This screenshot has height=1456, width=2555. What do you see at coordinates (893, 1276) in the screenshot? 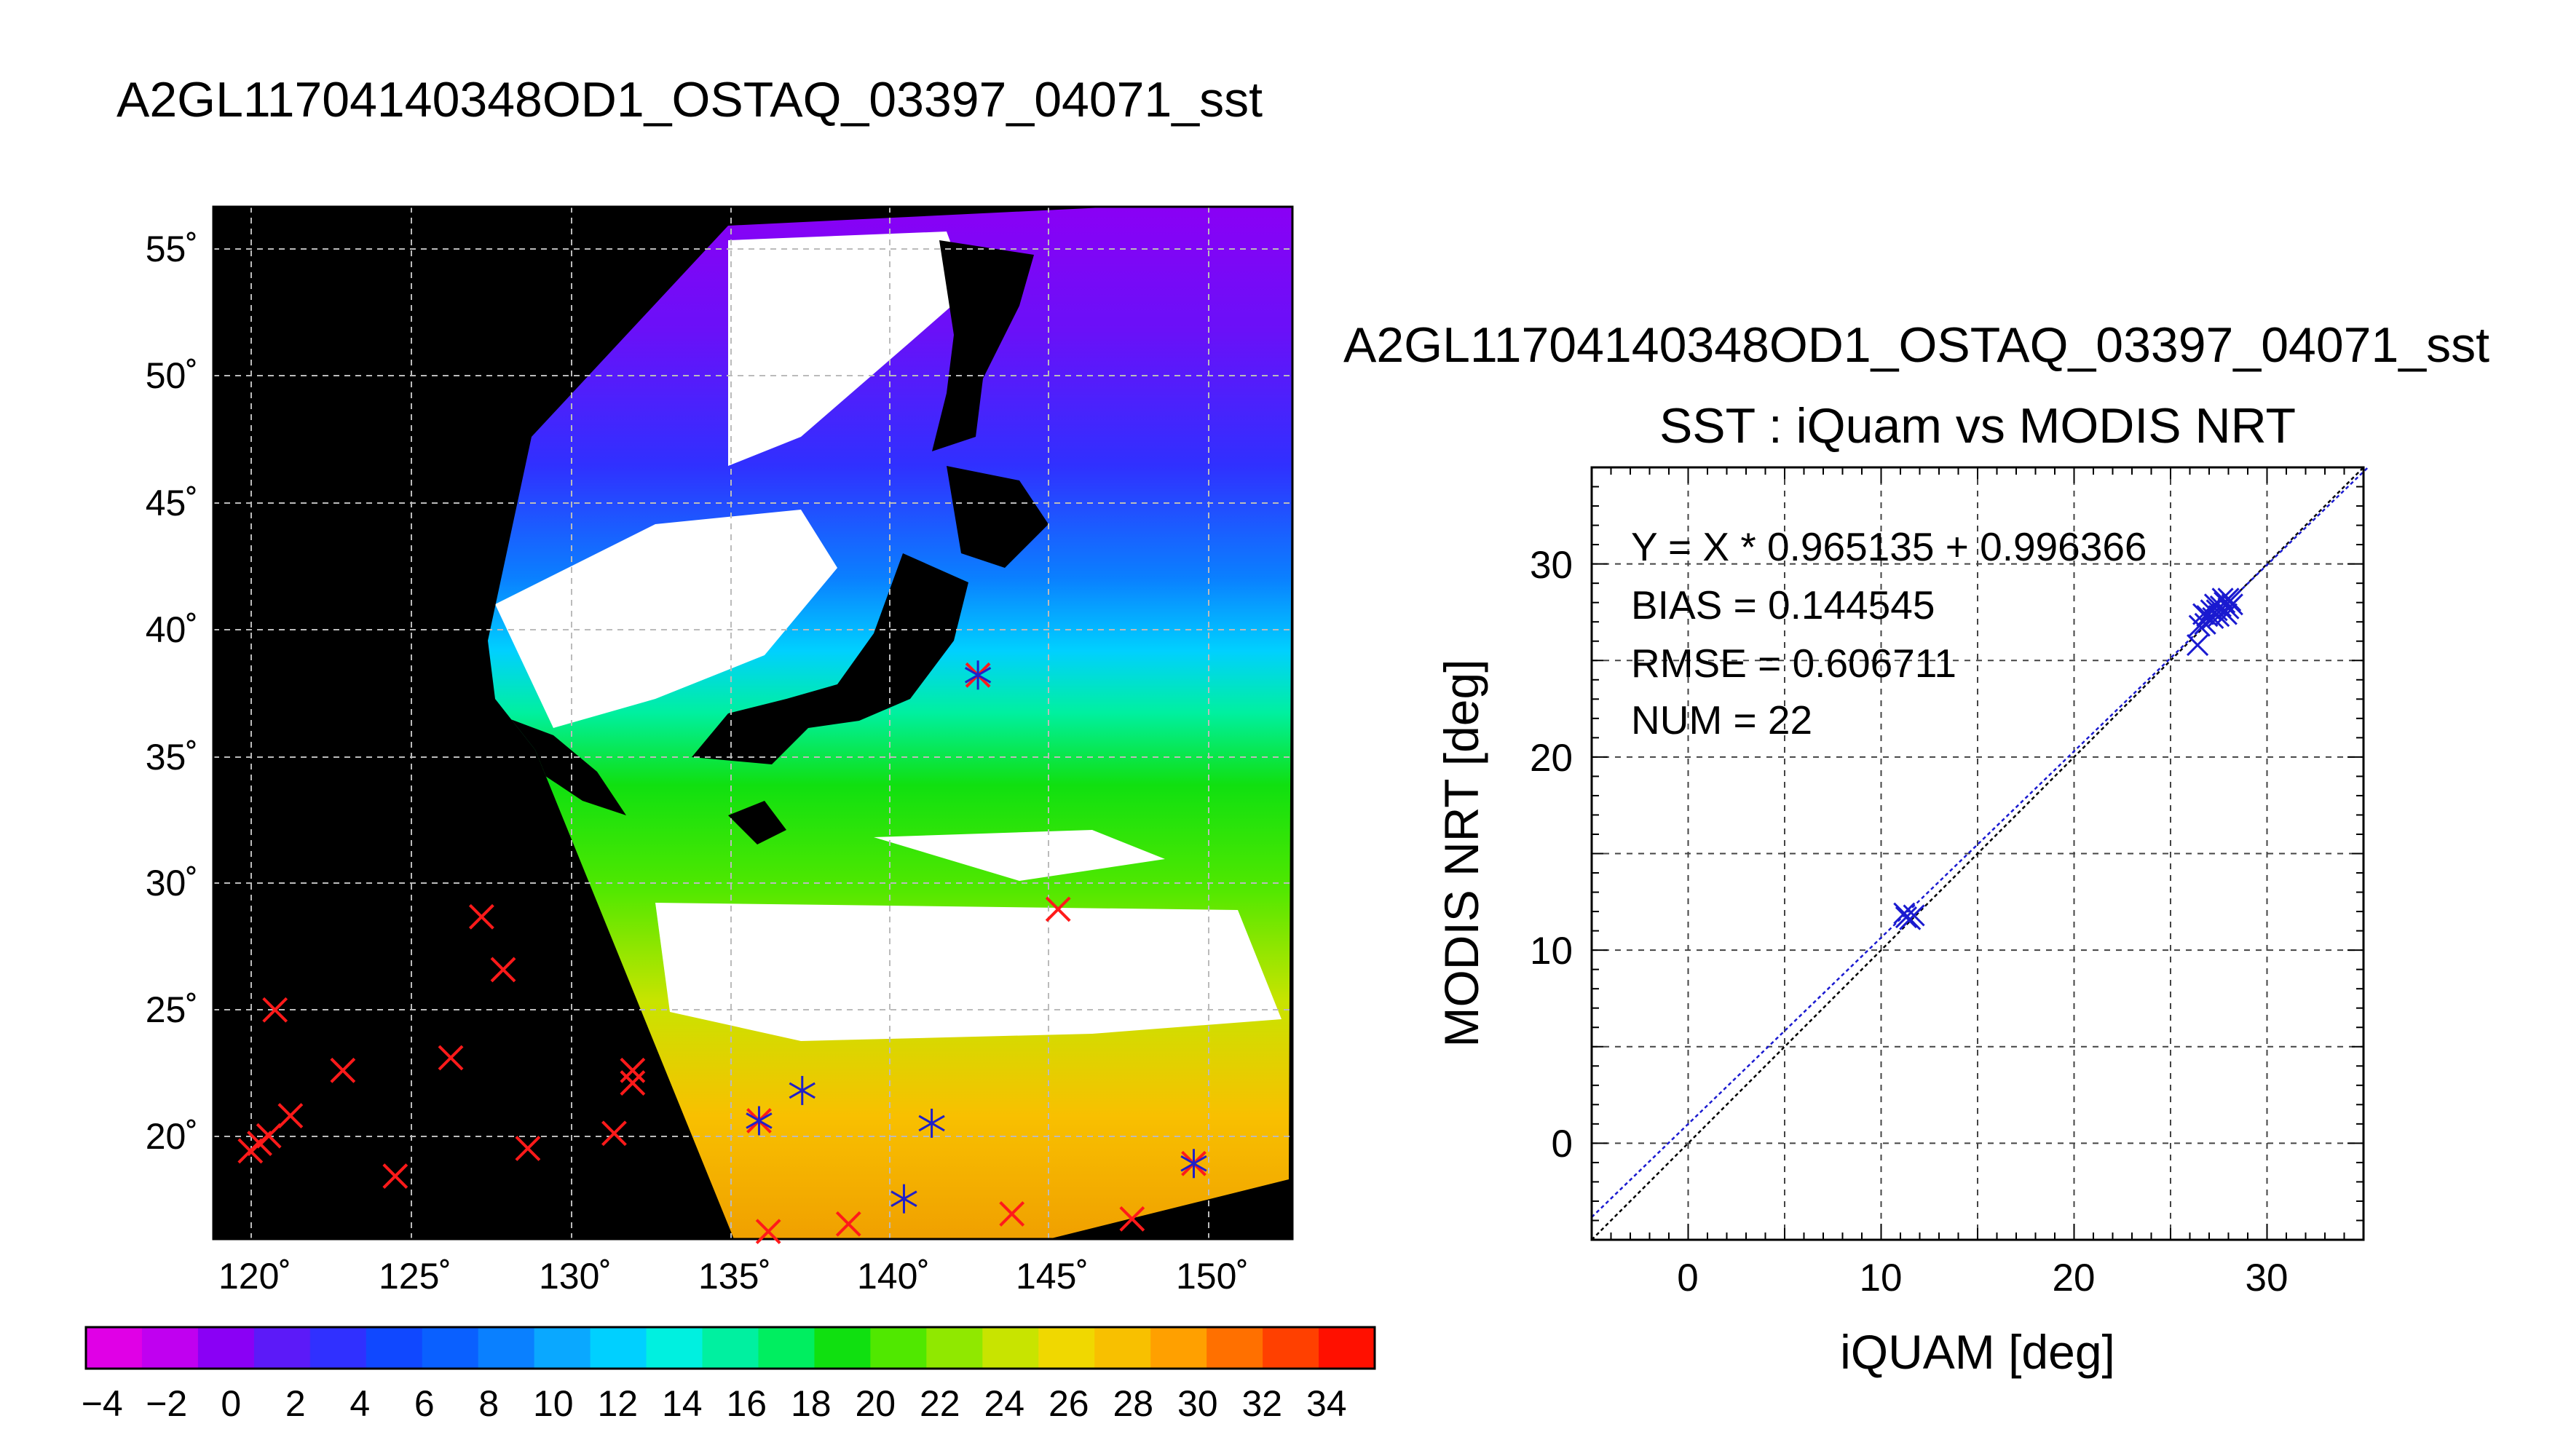
I see `lon-tick-label: 140˚` at bounding box center [893, 1276].